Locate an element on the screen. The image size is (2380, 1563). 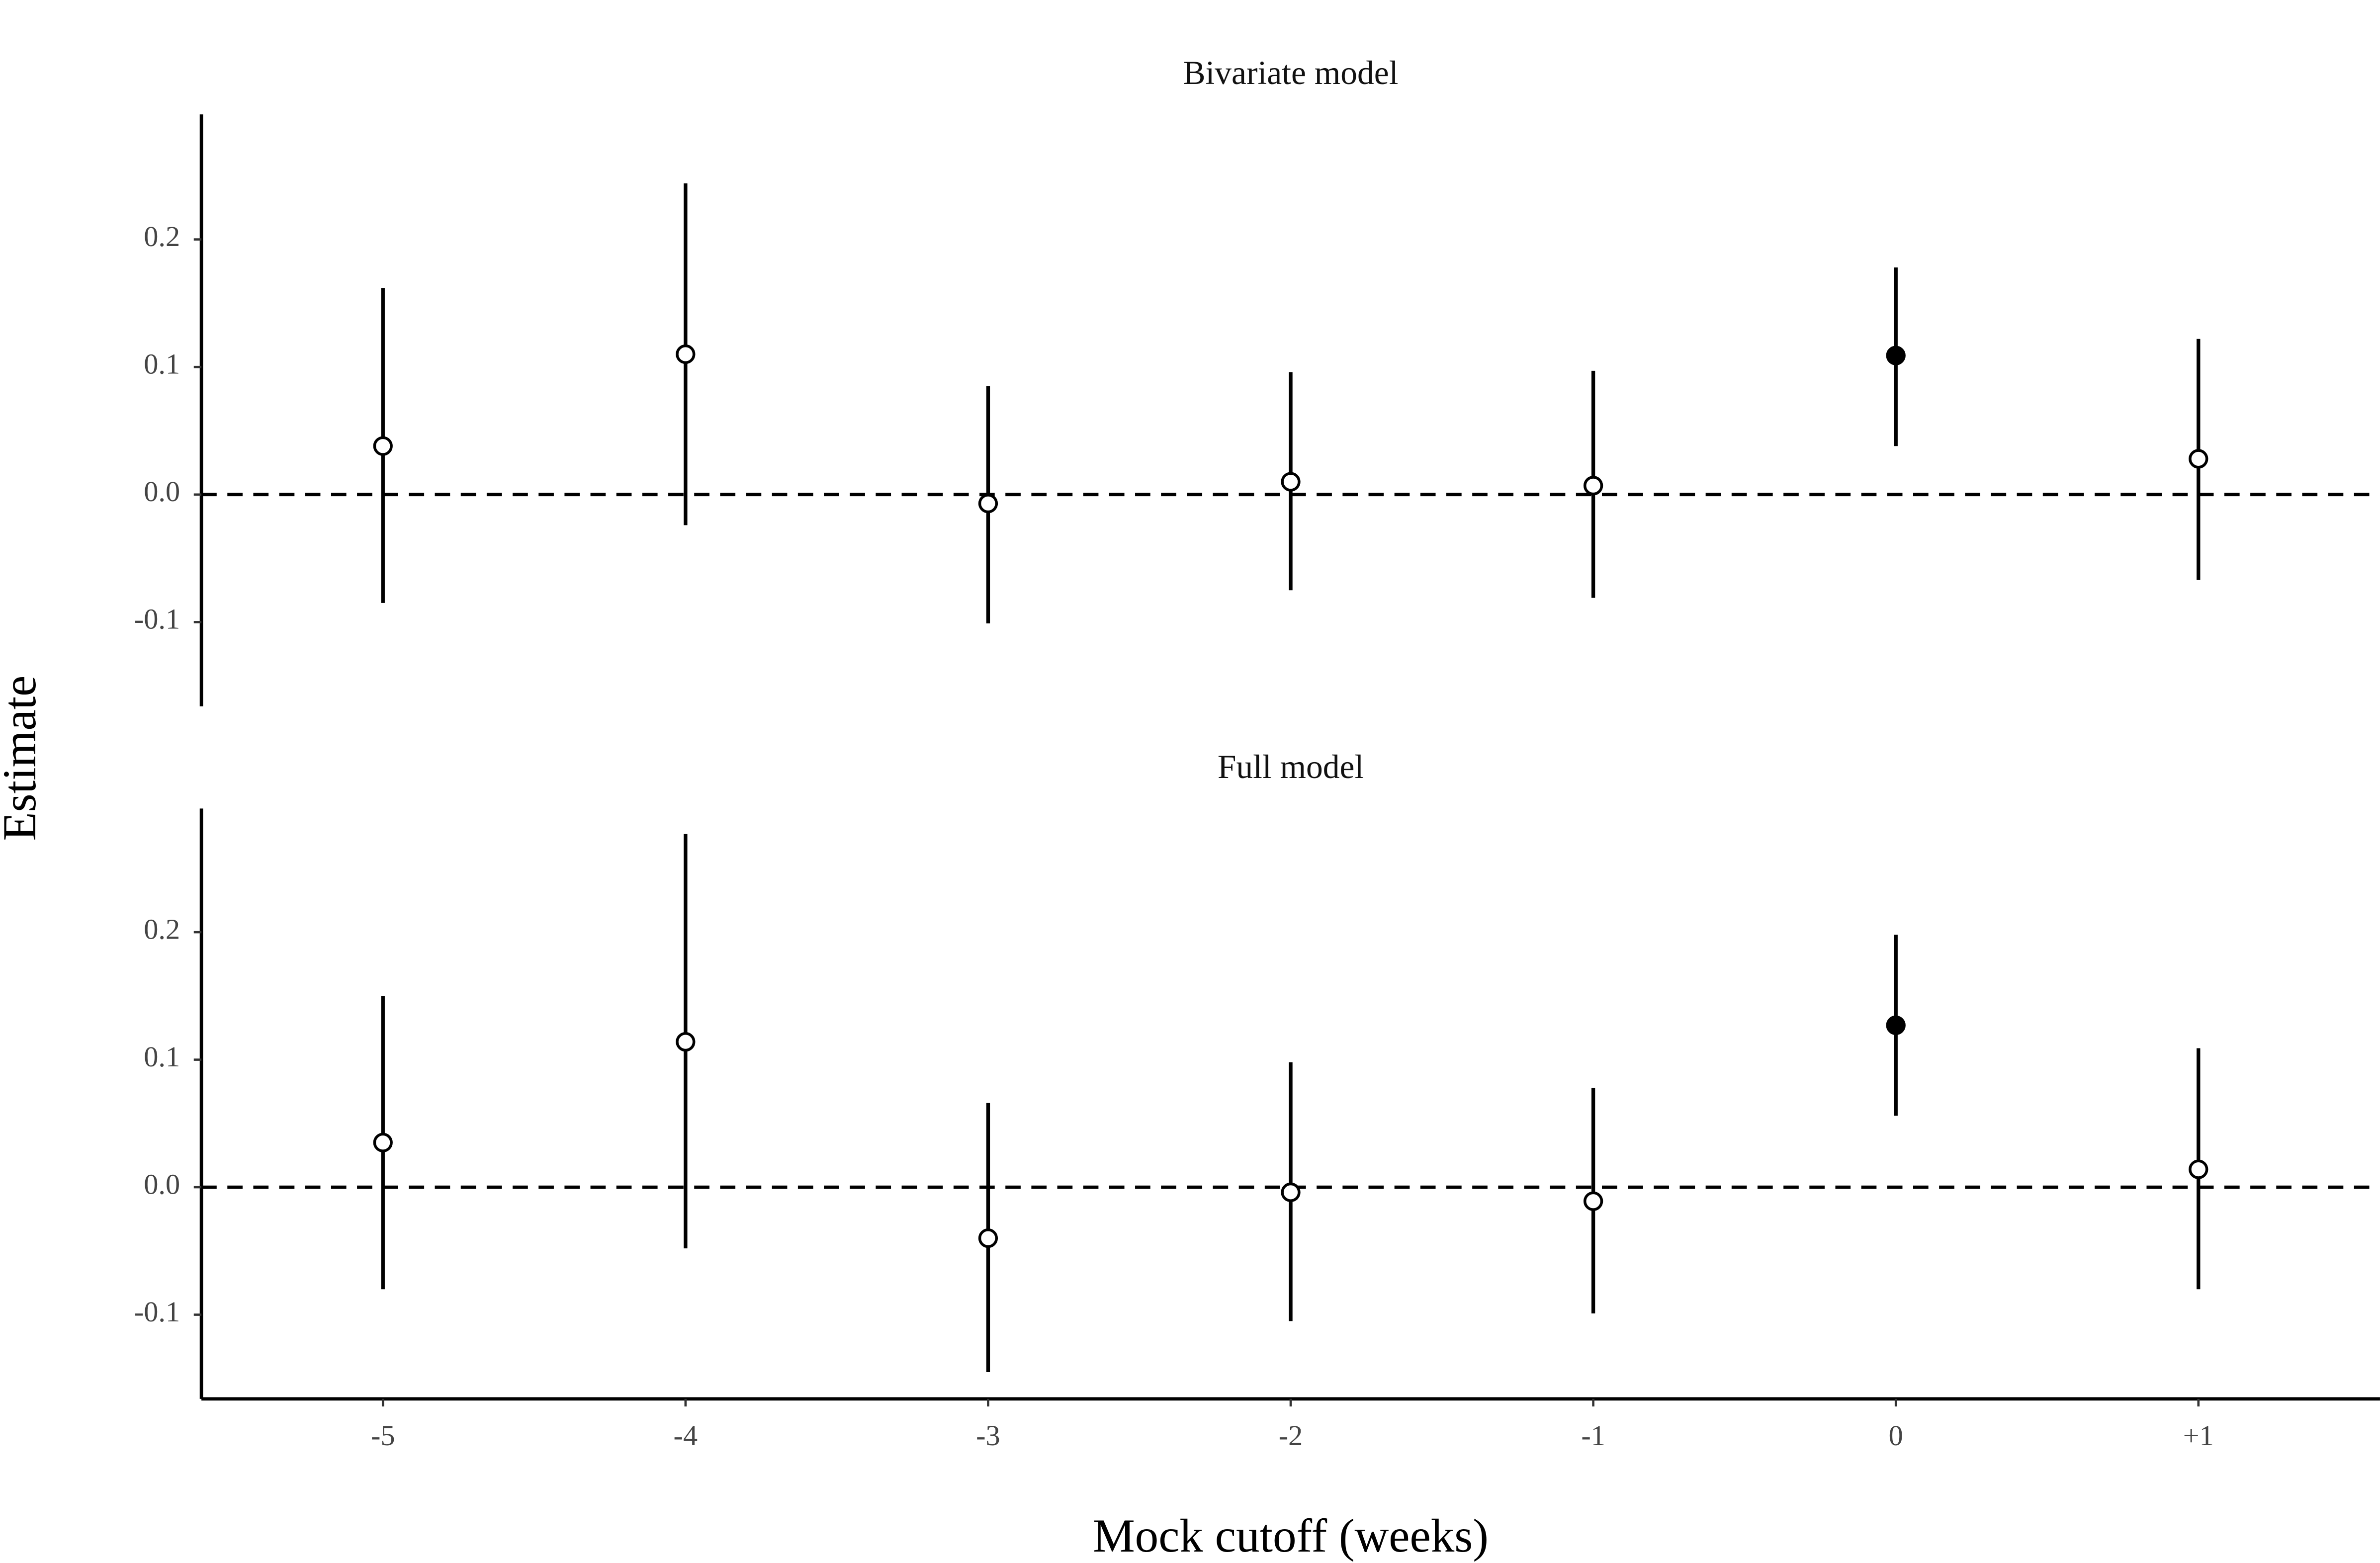
x-tick-label: -1 is located at coordinates (1593, 1435).